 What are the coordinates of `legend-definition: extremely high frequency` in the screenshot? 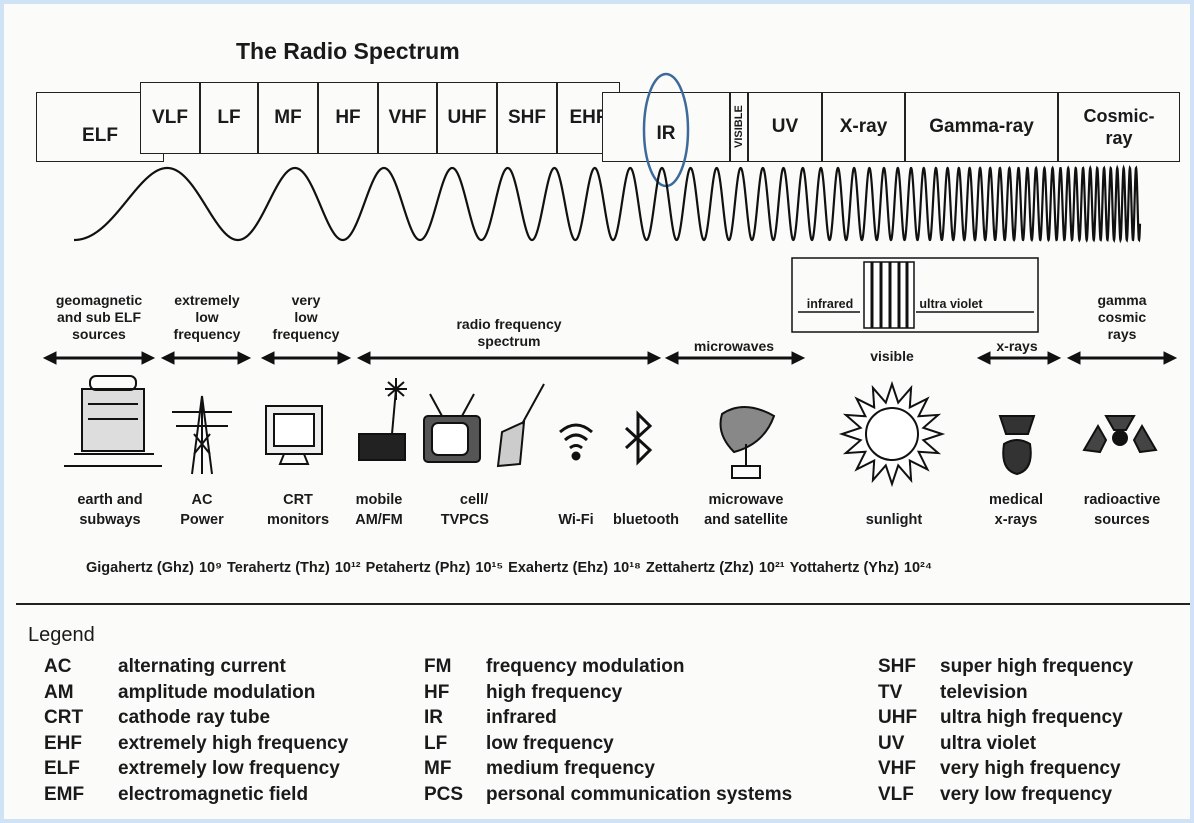 It's located at (233, 743).